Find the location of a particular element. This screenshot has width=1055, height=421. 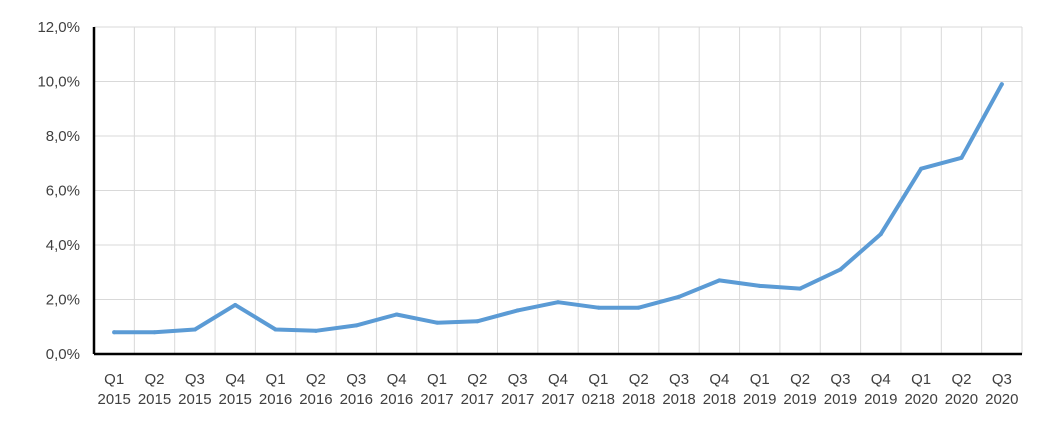

x-tick-label: Q1 2016 is located at coordinates (275, 389).